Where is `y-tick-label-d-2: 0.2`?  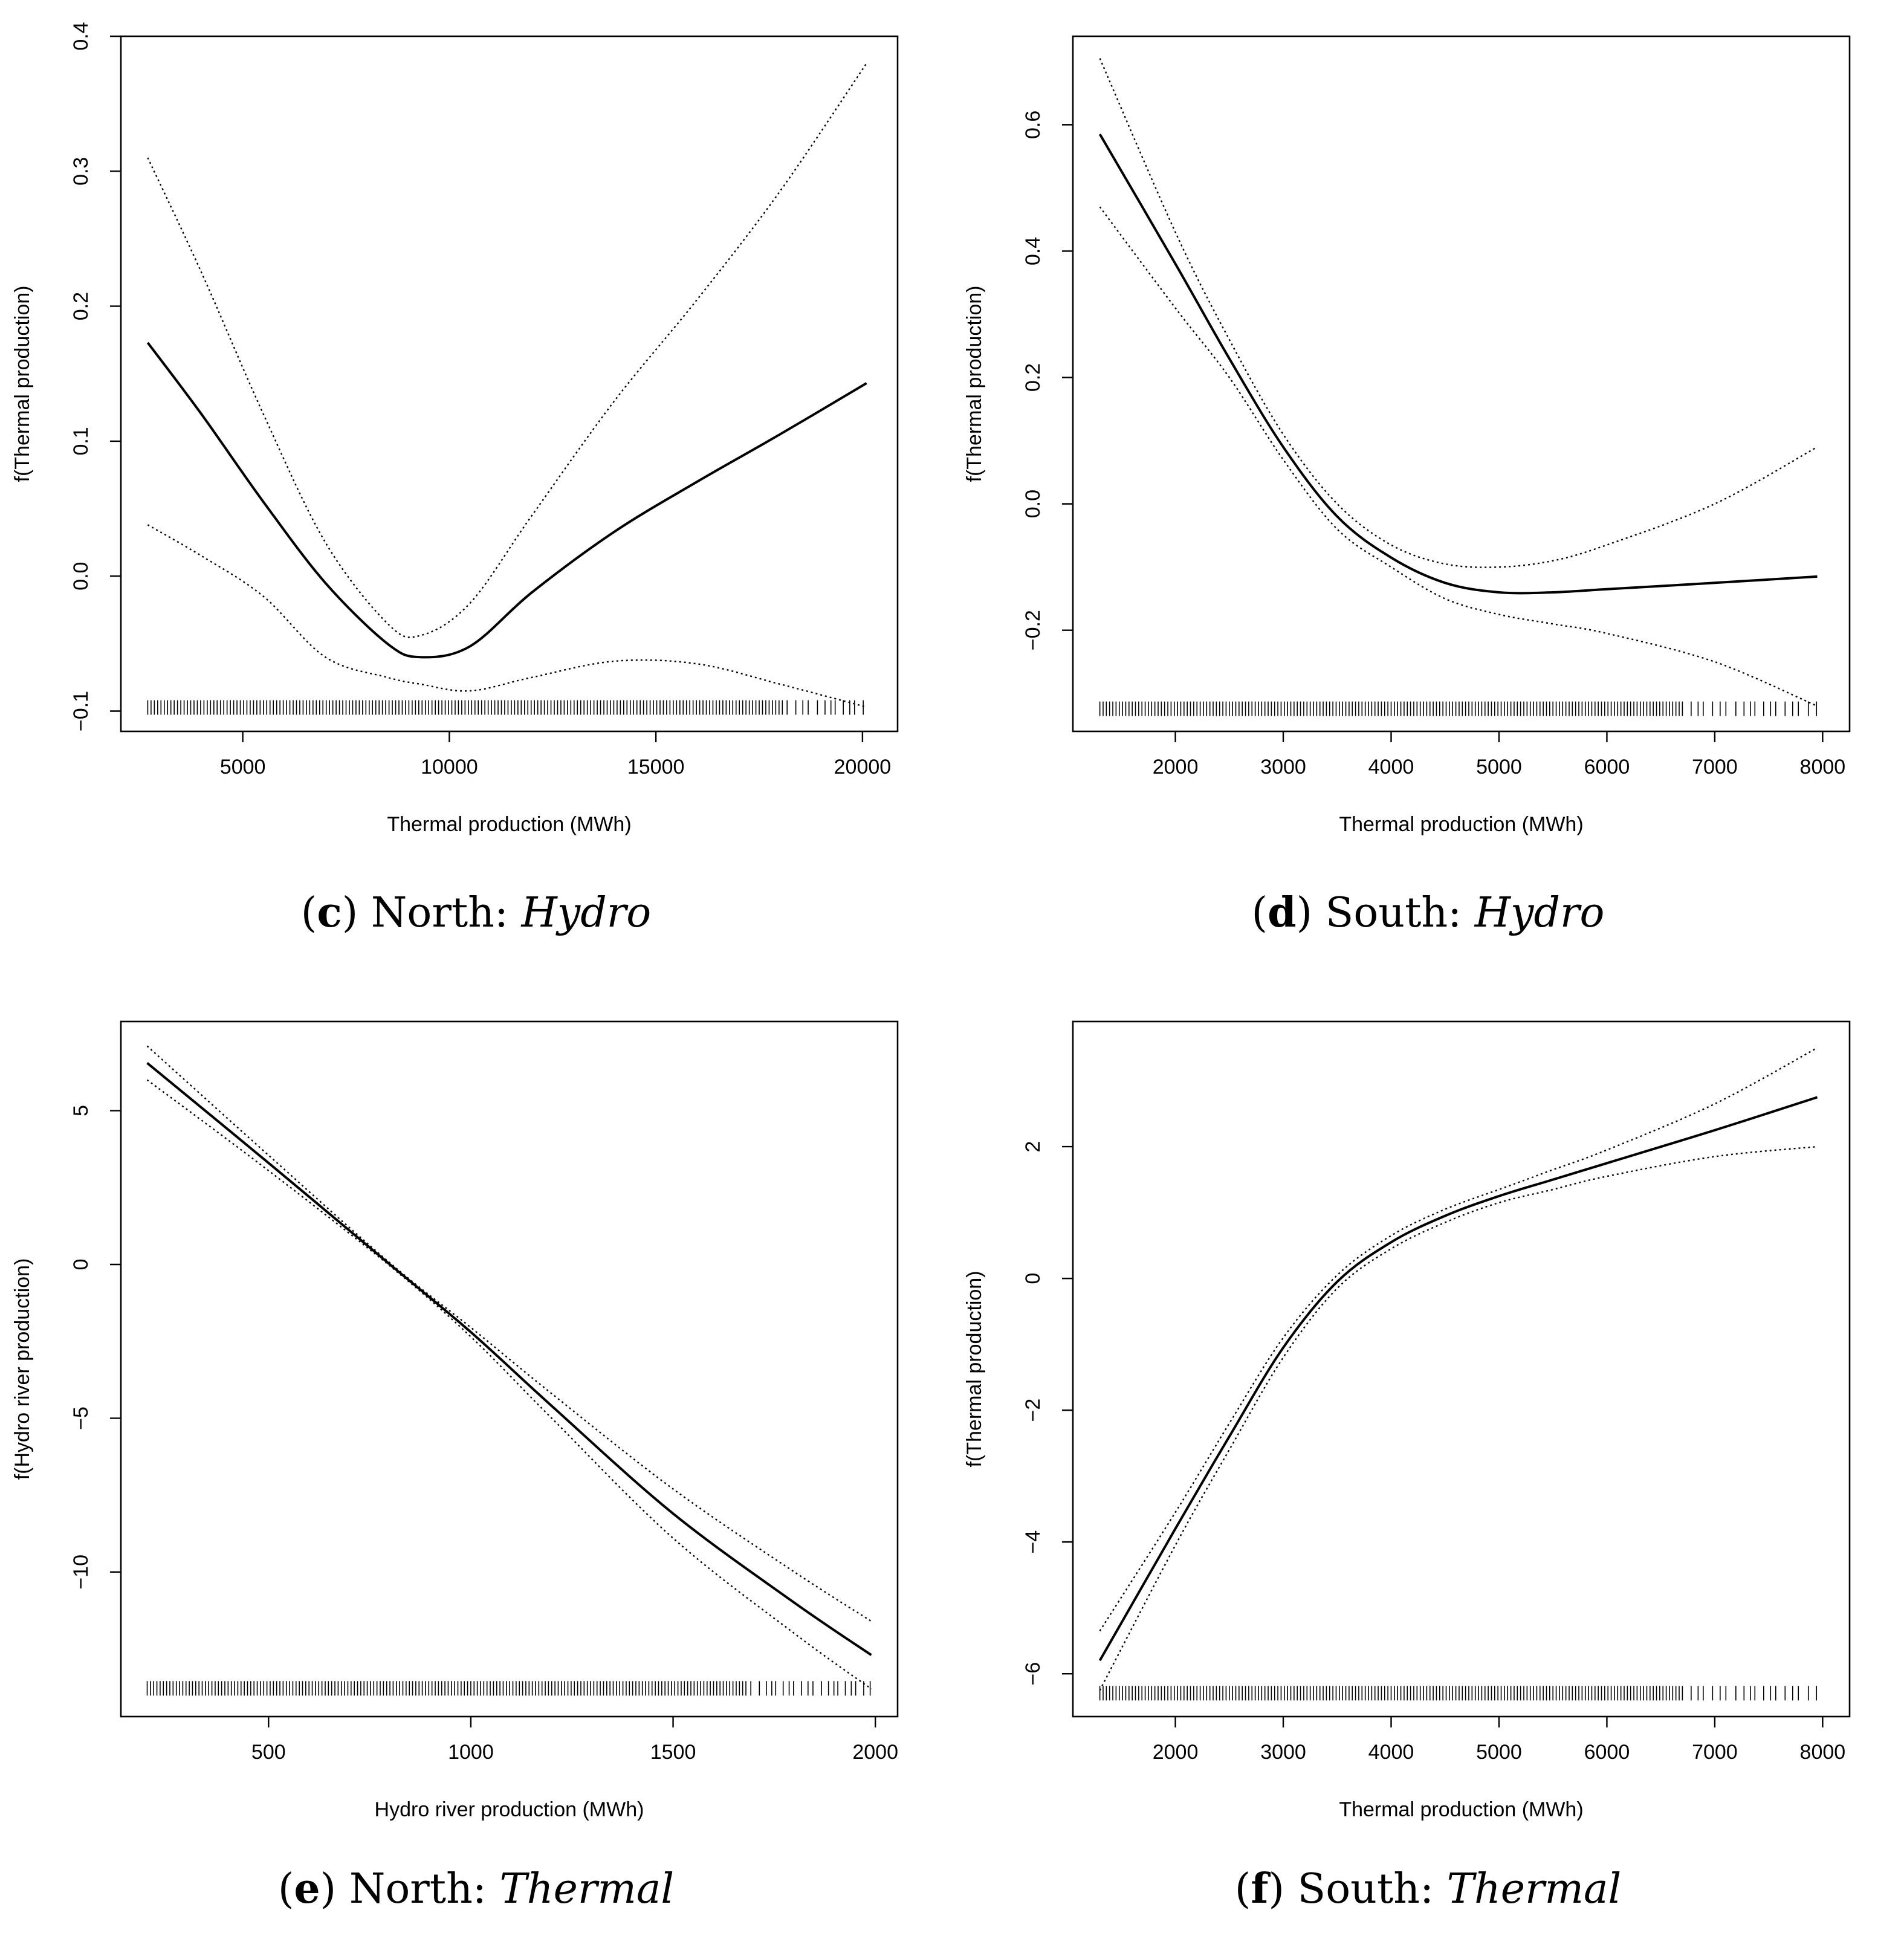 y-tick-label-d-2: 0.2 is located at coordinates (1033, 378).